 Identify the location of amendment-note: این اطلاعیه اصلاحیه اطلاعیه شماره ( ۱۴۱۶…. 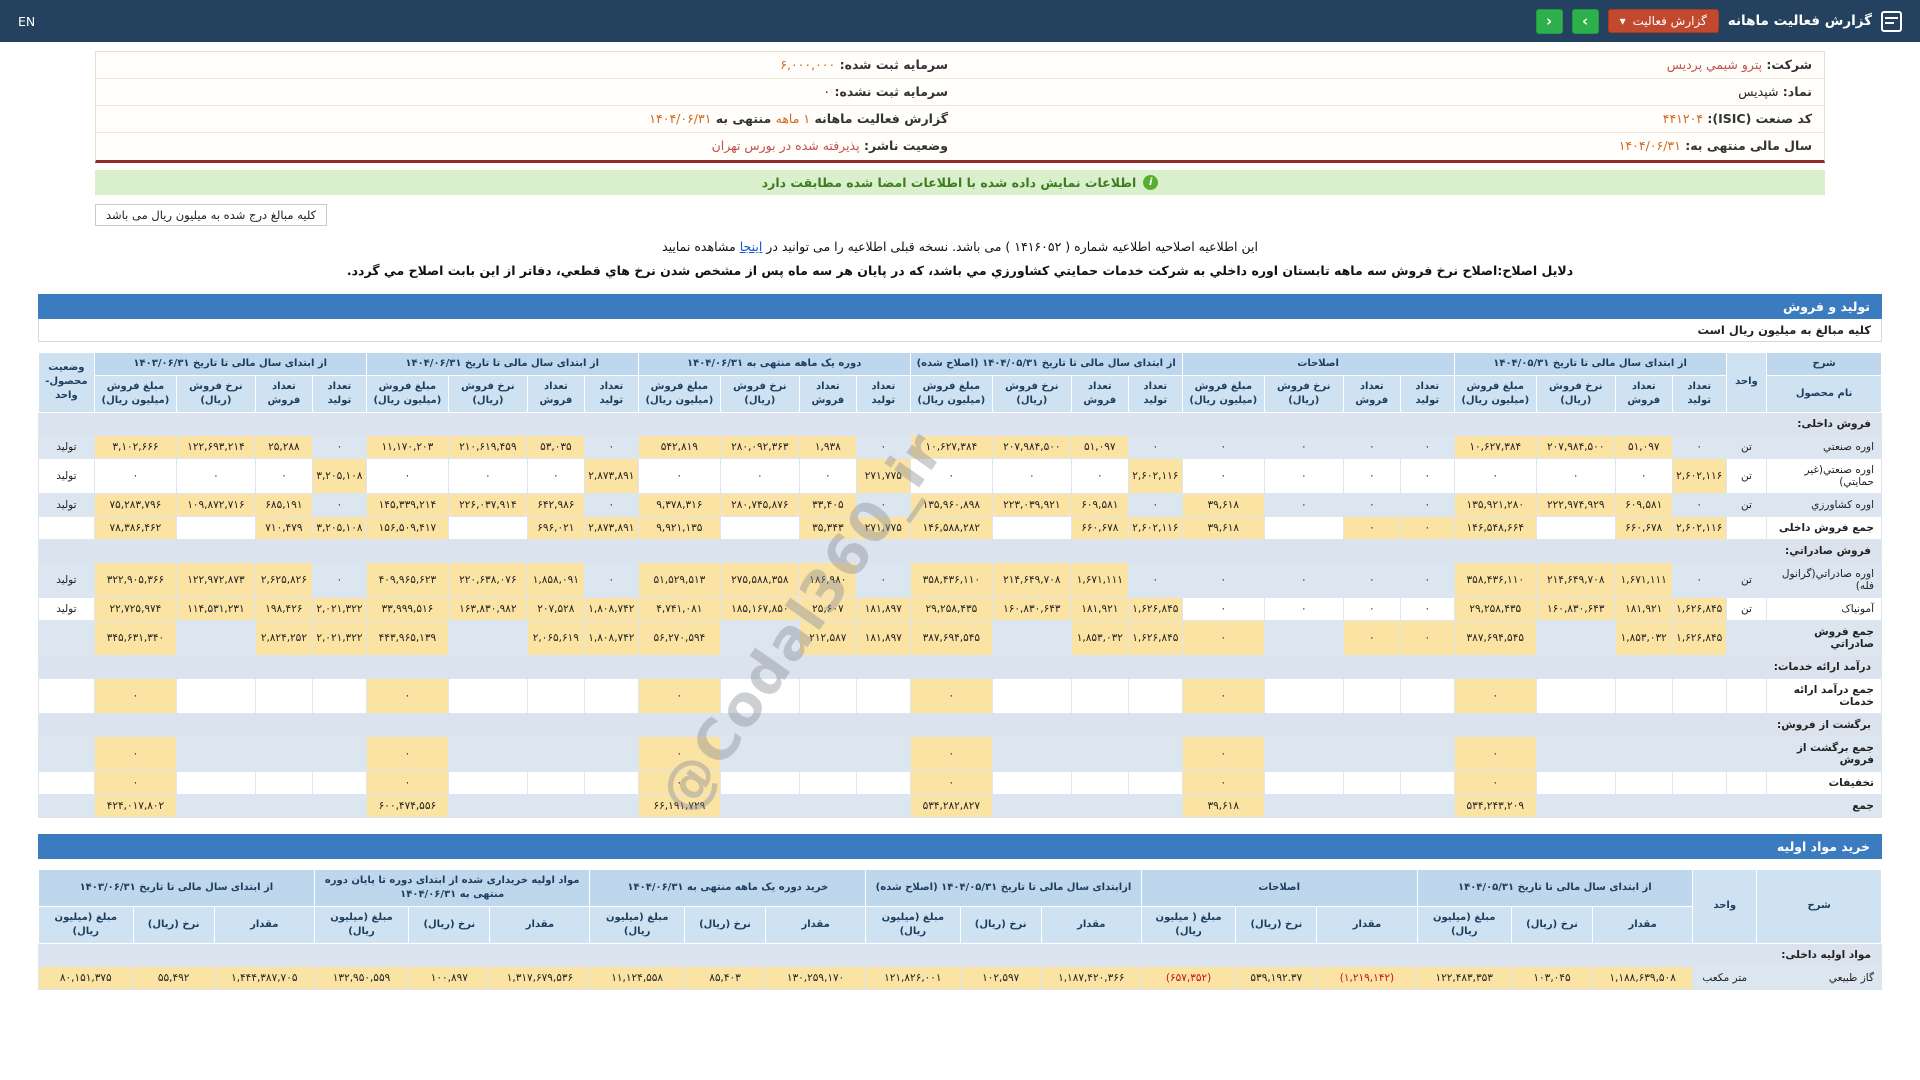
(960, 246).